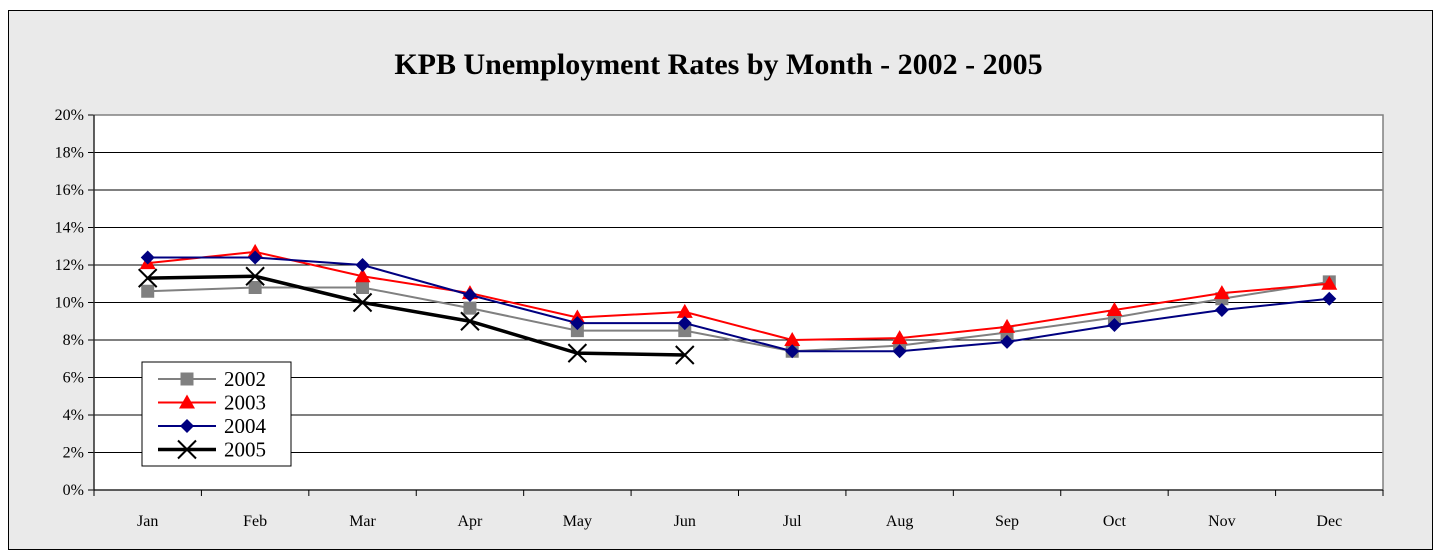 The height and width of the screenshot is (550, 1437). What do you see at coordinates (577, 521) in the screenshot?
I see `x-tick-label: May` at bounding box center [577, 521].